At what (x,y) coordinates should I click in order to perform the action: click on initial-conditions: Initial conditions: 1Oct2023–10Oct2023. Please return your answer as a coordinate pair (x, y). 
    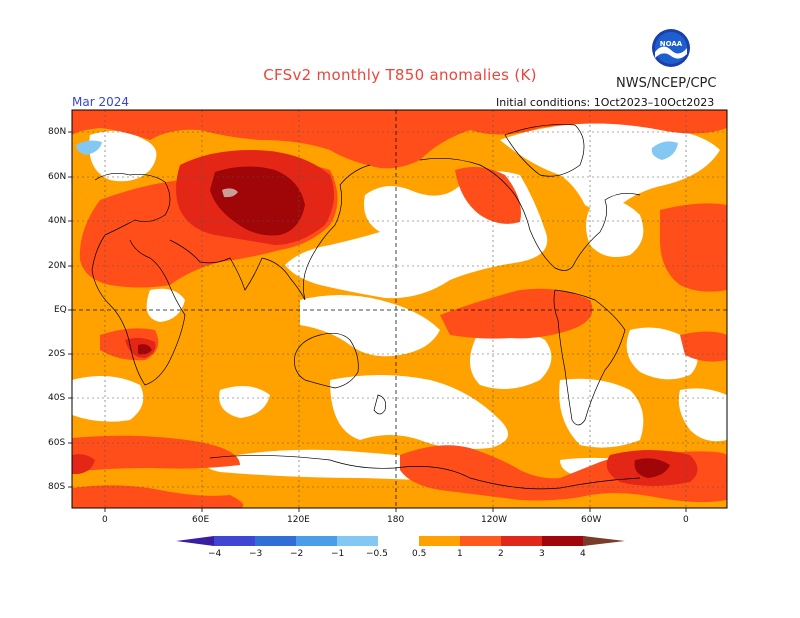
    Looking at the image, I should click on (605, 102).